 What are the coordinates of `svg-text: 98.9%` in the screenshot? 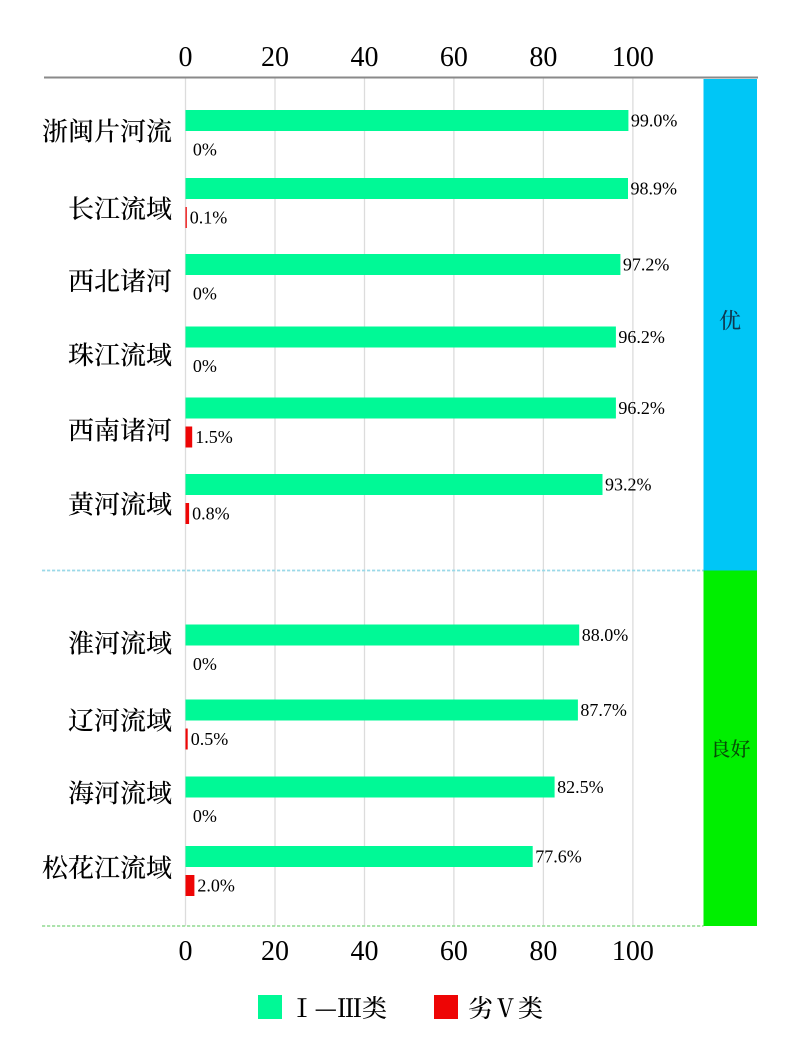 It's located at (654, 189).